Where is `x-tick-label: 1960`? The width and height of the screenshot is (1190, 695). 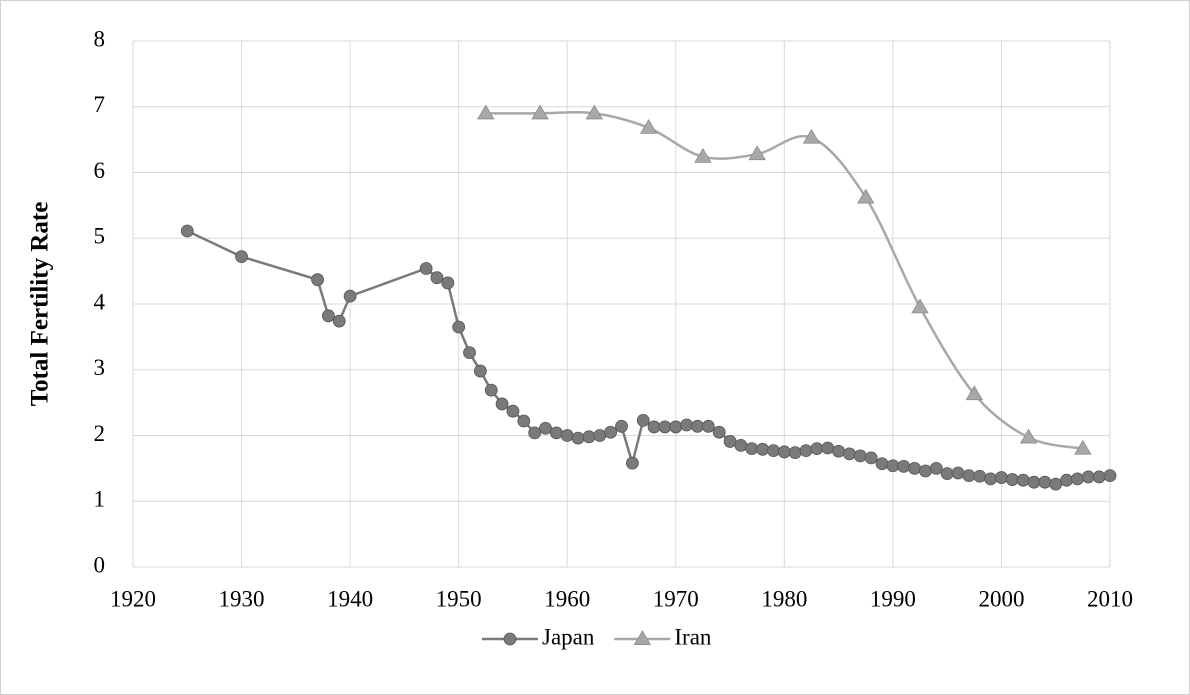
x-tick-label: 1960 is located at coordinates (567, 598).